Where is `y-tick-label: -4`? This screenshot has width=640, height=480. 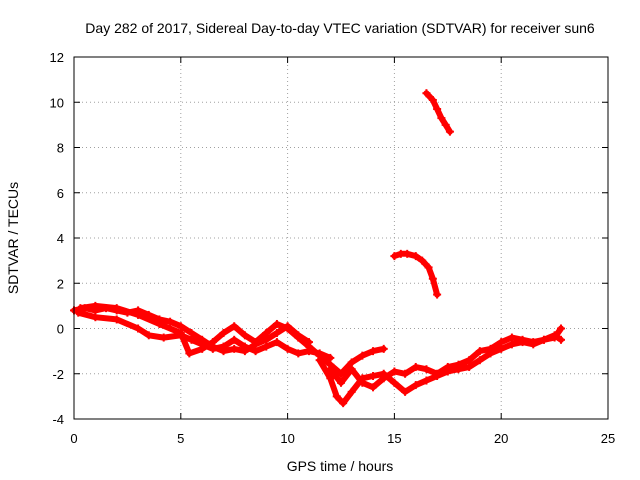 y-tick-label: -4 is located at coordinates (58, 419).